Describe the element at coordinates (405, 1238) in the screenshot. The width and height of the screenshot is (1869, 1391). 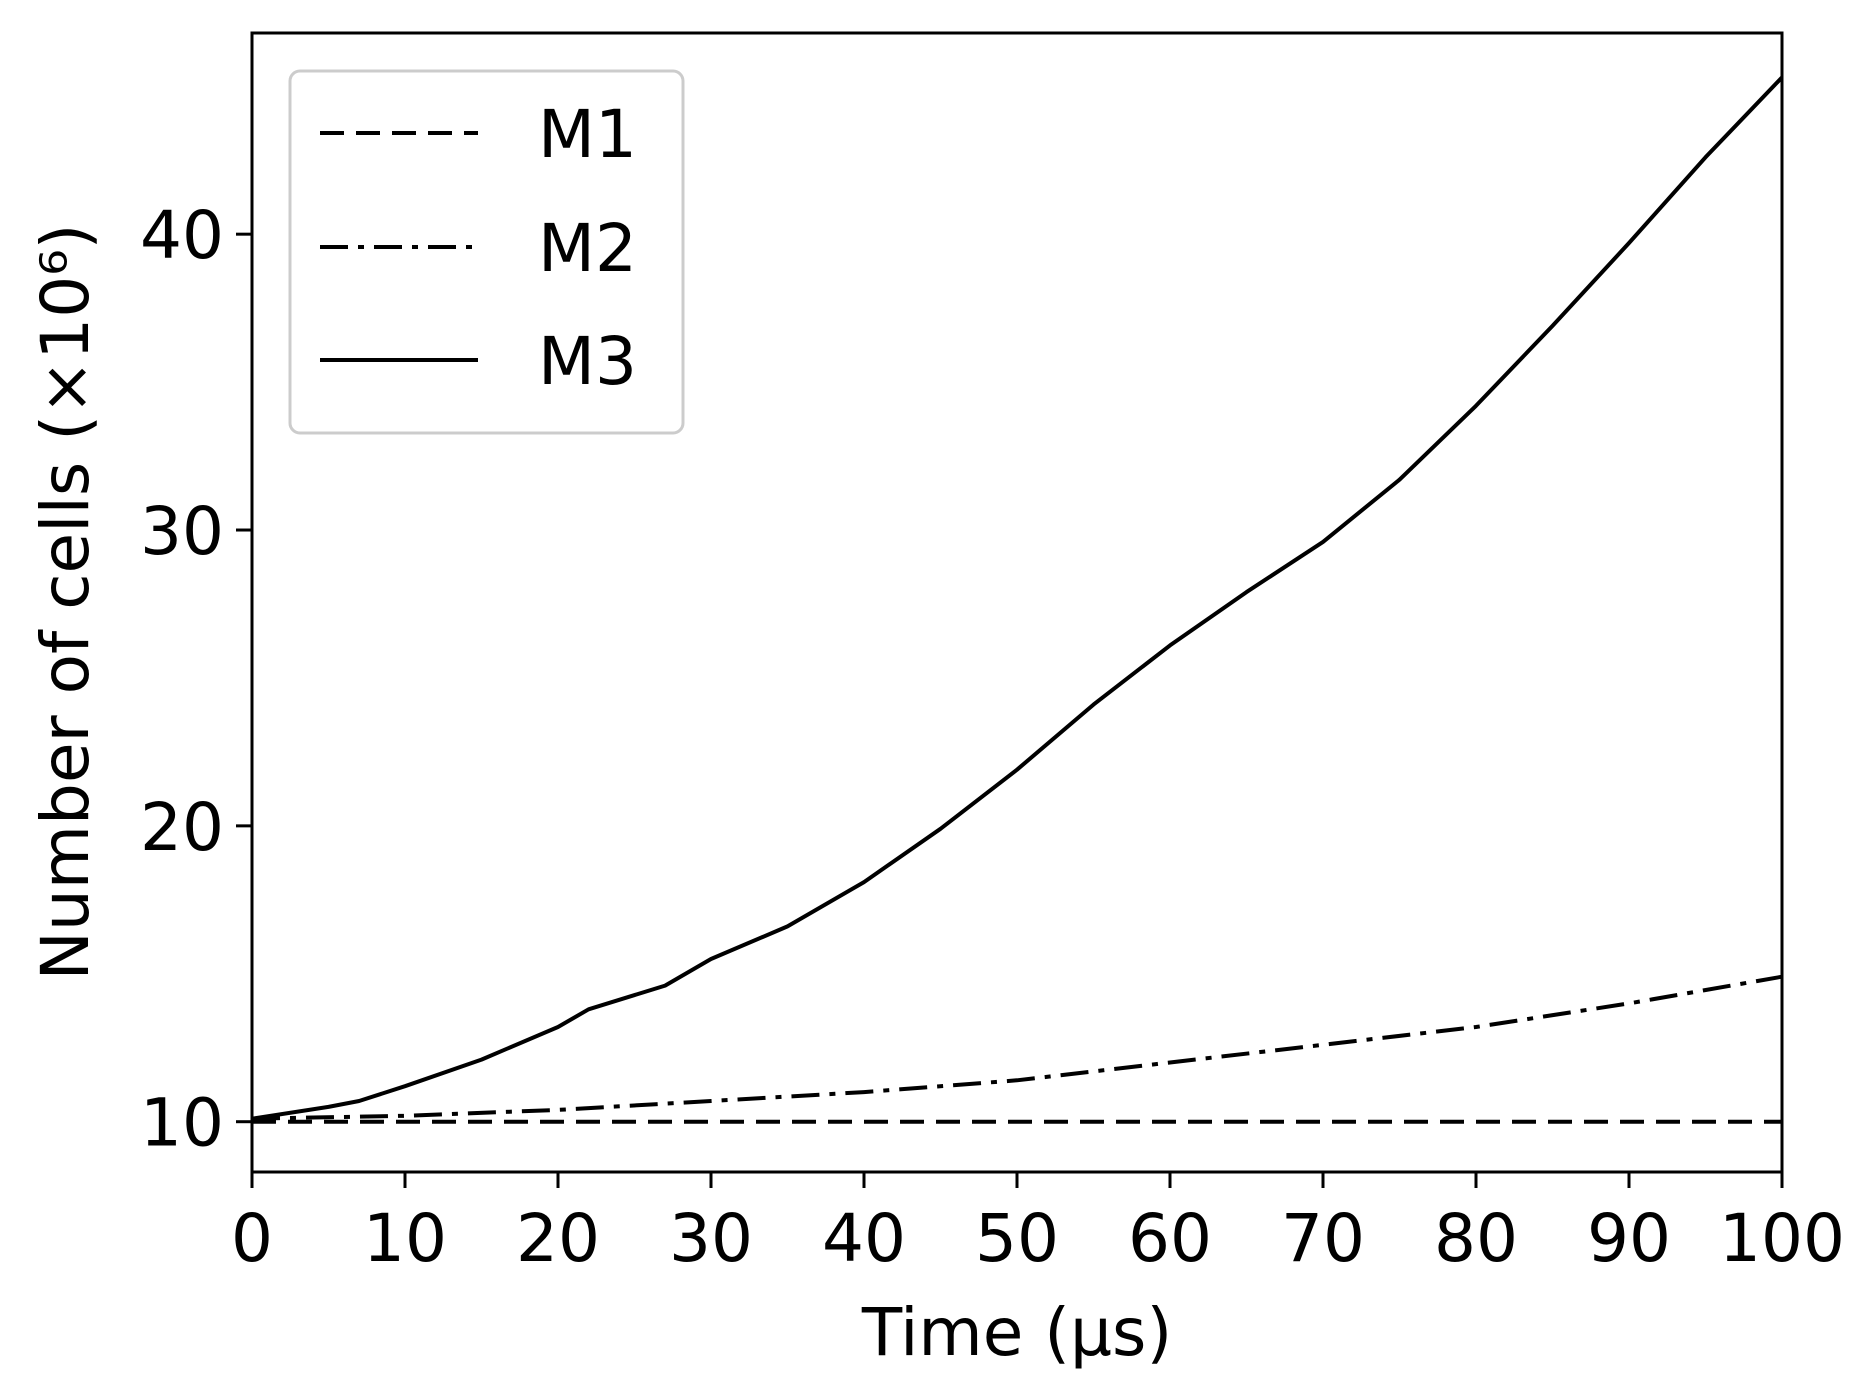
I see `x-tick-label: 10` at that location.